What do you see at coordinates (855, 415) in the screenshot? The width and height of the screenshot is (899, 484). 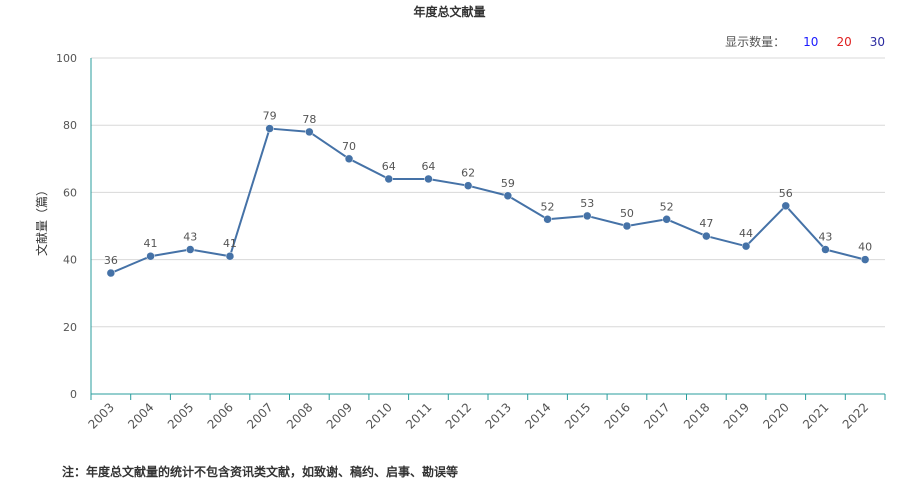 I see `x-tick-label: 2022` at bounding box center [855, 415].